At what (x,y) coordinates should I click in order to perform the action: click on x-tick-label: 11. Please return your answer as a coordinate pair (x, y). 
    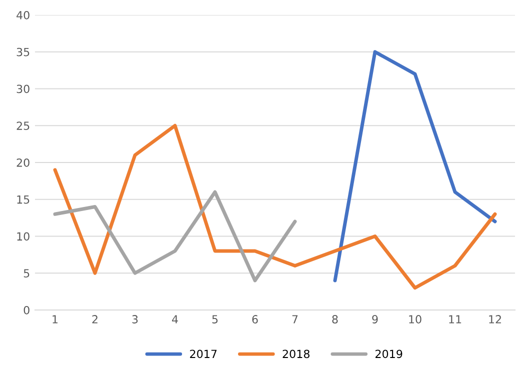
    Looking at the image, I should click on (455, 319).